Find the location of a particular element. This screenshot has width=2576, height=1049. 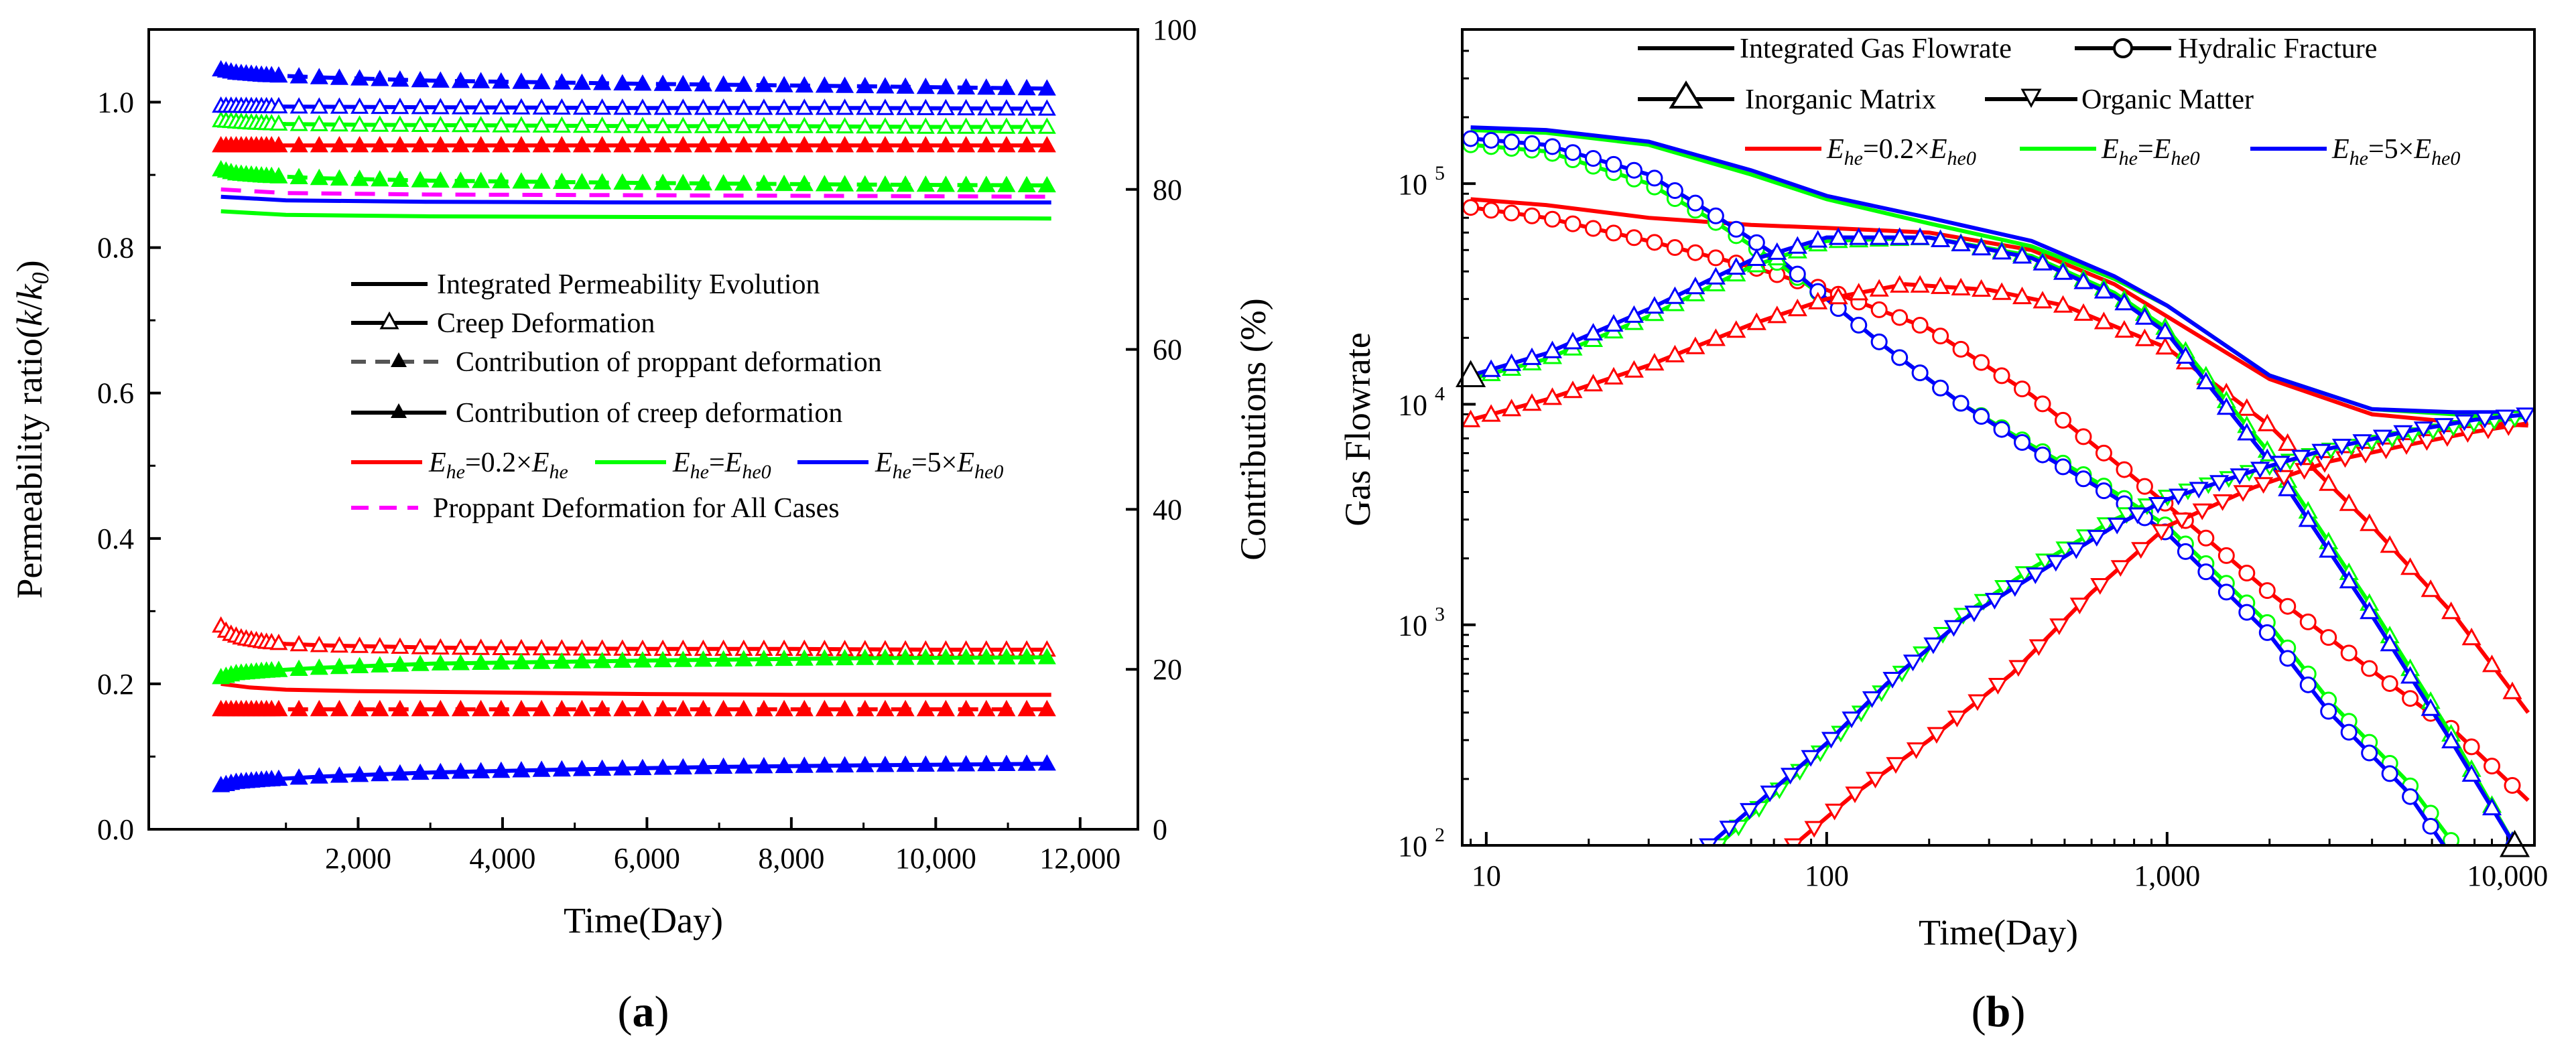

y2-tick-label: 60 is located at coordinates (1167, 350).